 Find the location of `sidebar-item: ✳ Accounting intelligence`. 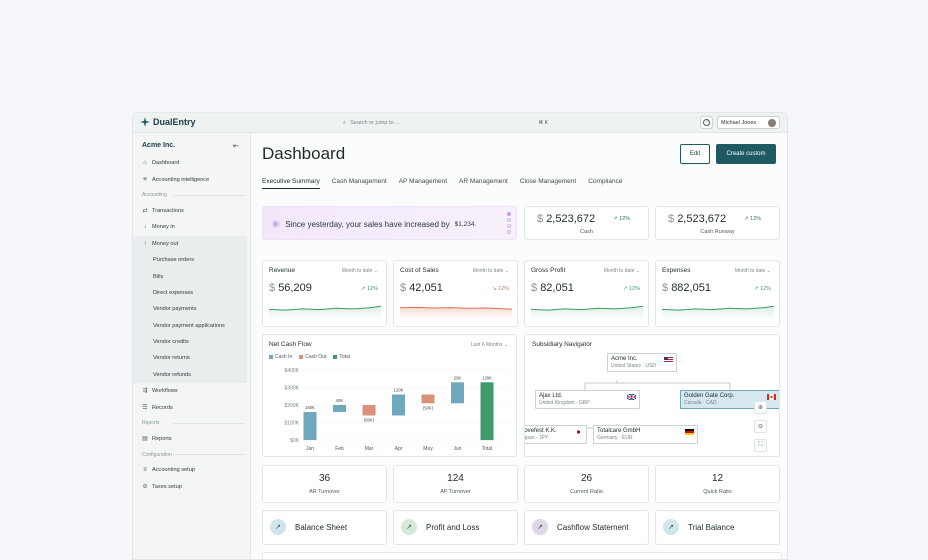

sidebar-item: ✳ Accounting intelligence is located at coordinates (192, 179).